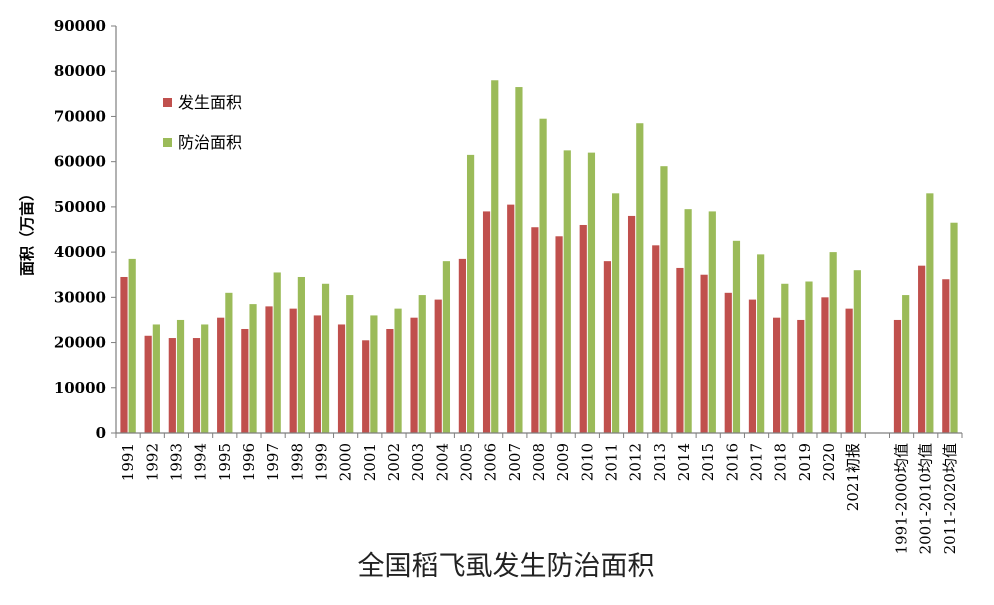 The image size is (994, 605). Describe the element at coordinates (80, 252) in the screenshot. I see `y-tick-label: 40000` at that location.